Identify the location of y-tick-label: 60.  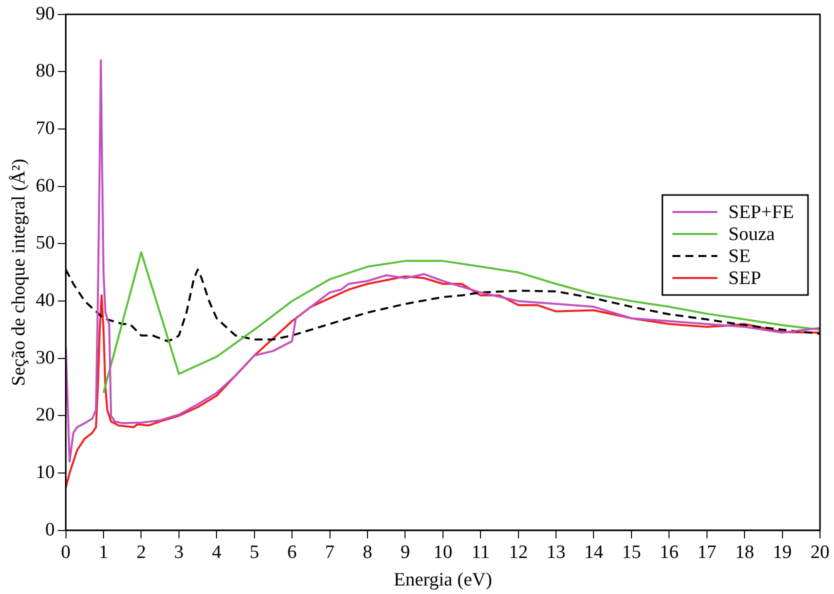
(45, 185).